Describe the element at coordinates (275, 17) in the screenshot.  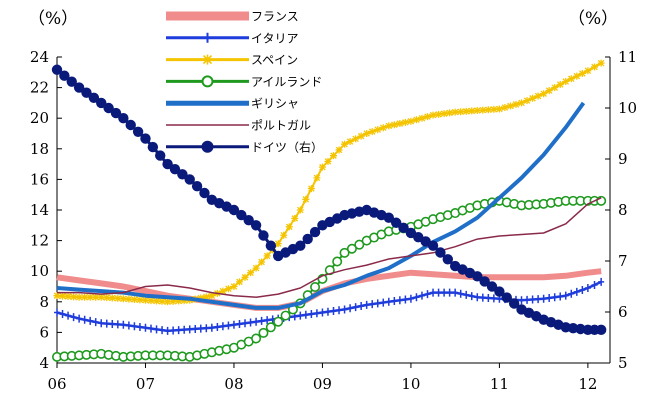
I see `legend-label: フランス` at that location.